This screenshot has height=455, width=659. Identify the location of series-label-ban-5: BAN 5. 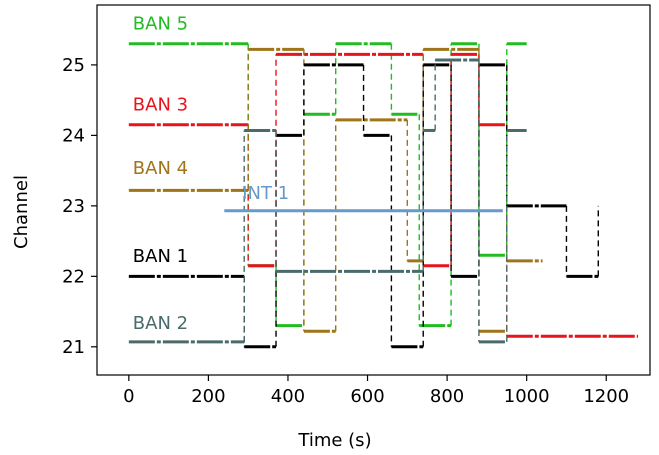
(160, 24).